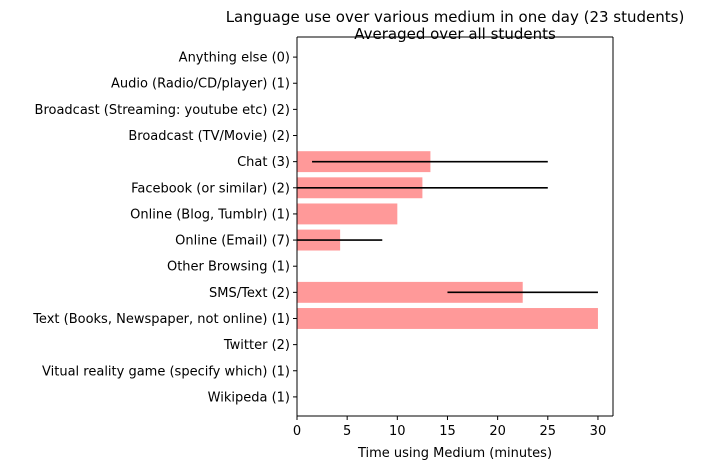 The image size is (719, 470). I want to click on x-tick-label-25: 25, so click(548, 431).